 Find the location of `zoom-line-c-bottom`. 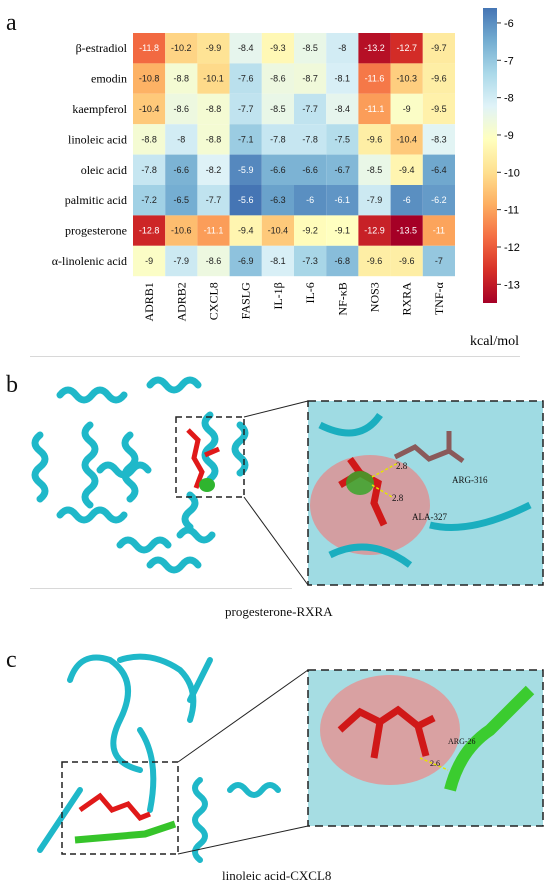

zoom-line-c-bottom is located at coordinates (243, 840).